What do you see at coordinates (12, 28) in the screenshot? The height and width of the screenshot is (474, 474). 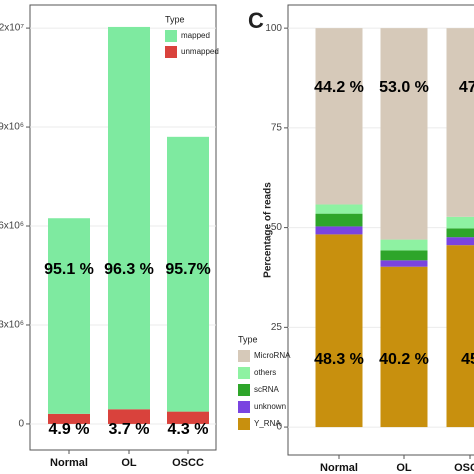 I see `y-tick-label: 2x10⁷` at bounding box center [12, 28].